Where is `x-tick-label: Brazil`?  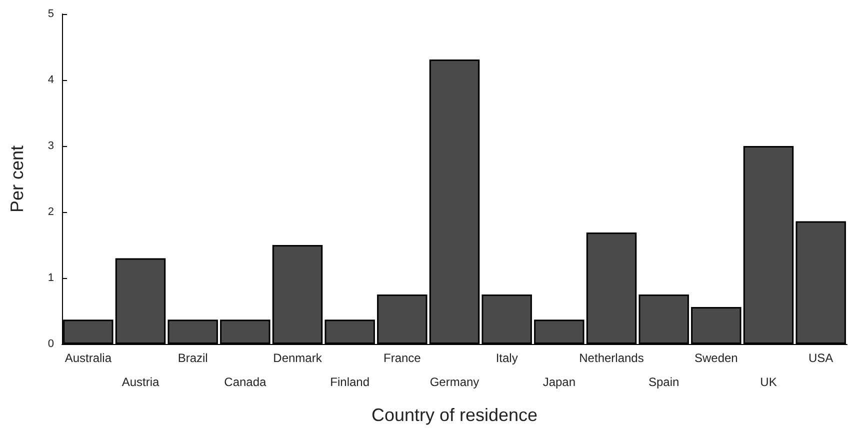 x-tick-label: Brazil is located at coordinates (193, 358).